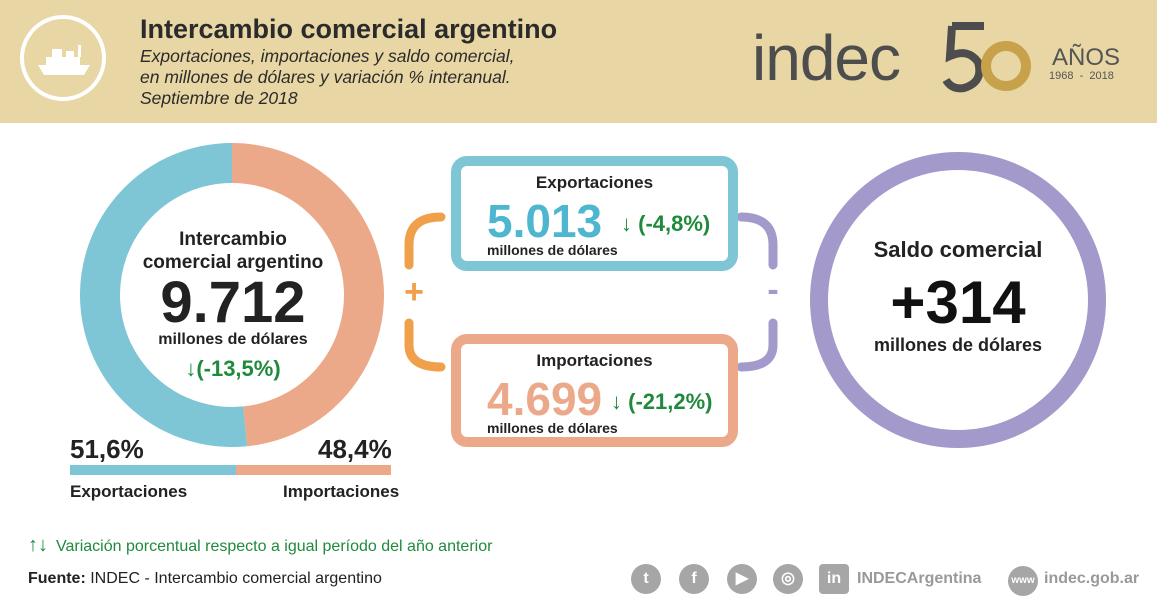 The image size is (1157, 612). What do you see at coordinates (788, 579) in the screenshot?
I see `instagram-icon: ◎` at bounding box center [788, 579].